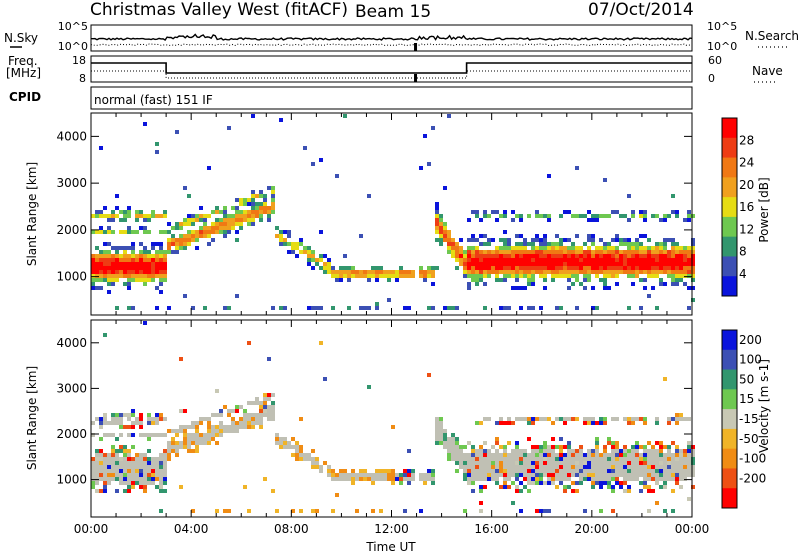 The width and height of the screenshot is (800, 558). What do you see at coordinates (729, 360) in the screenshot?
I see `velocity-colorbar-segment` at bounding box center [729, 360].